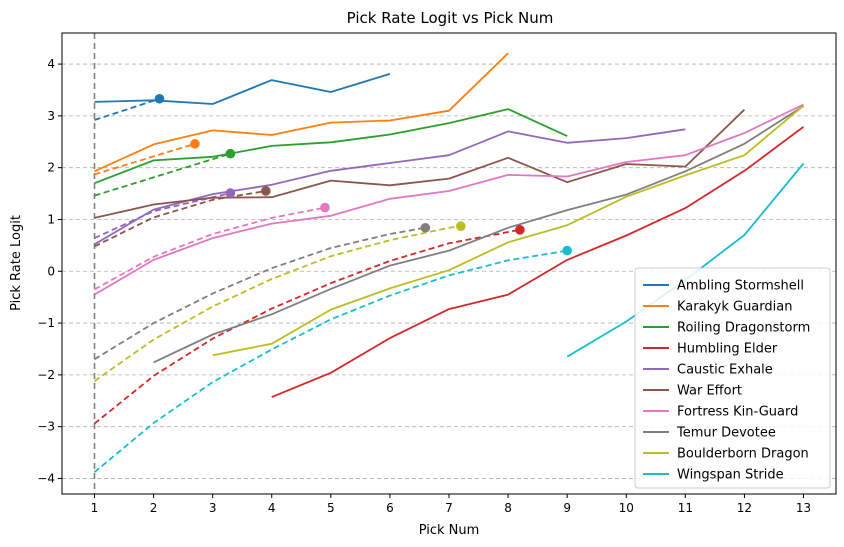  I want to click on x-tick-label: 11, so click(685, 508).